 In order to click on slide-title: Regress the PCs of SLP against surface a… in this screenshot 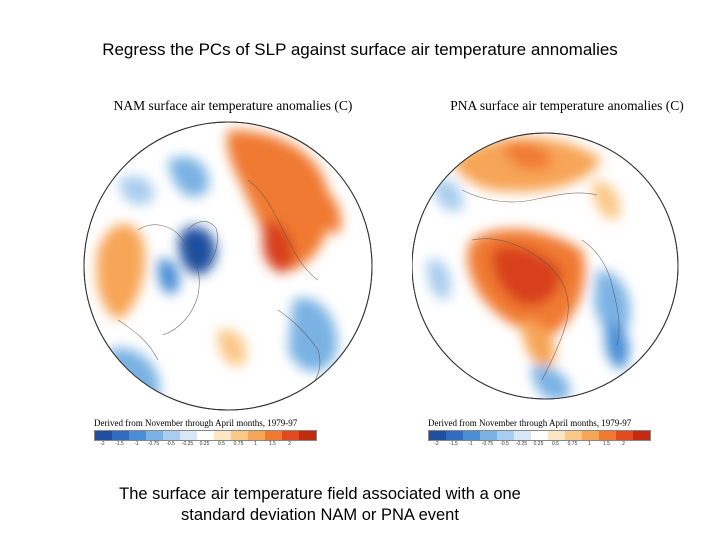, I will do `click(360, 49)`.